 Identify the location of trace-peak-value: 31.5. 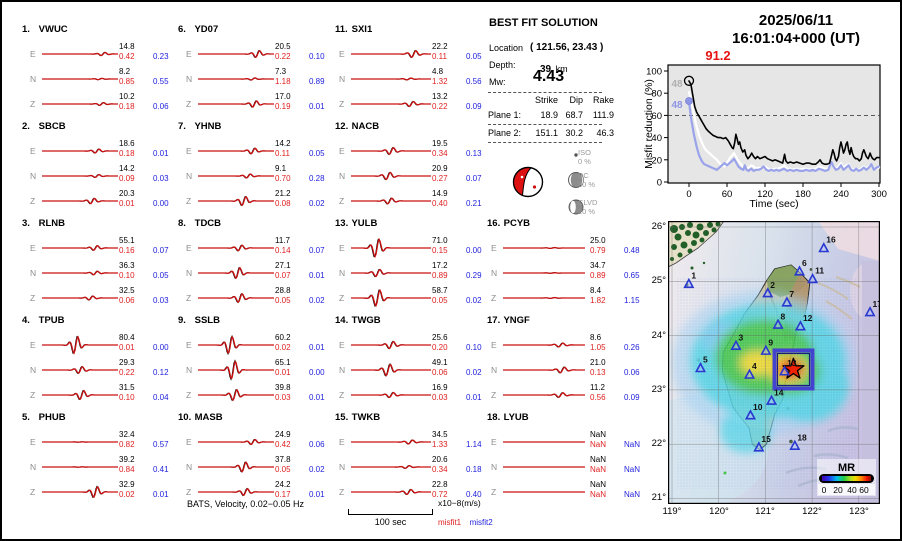
(127, 387).